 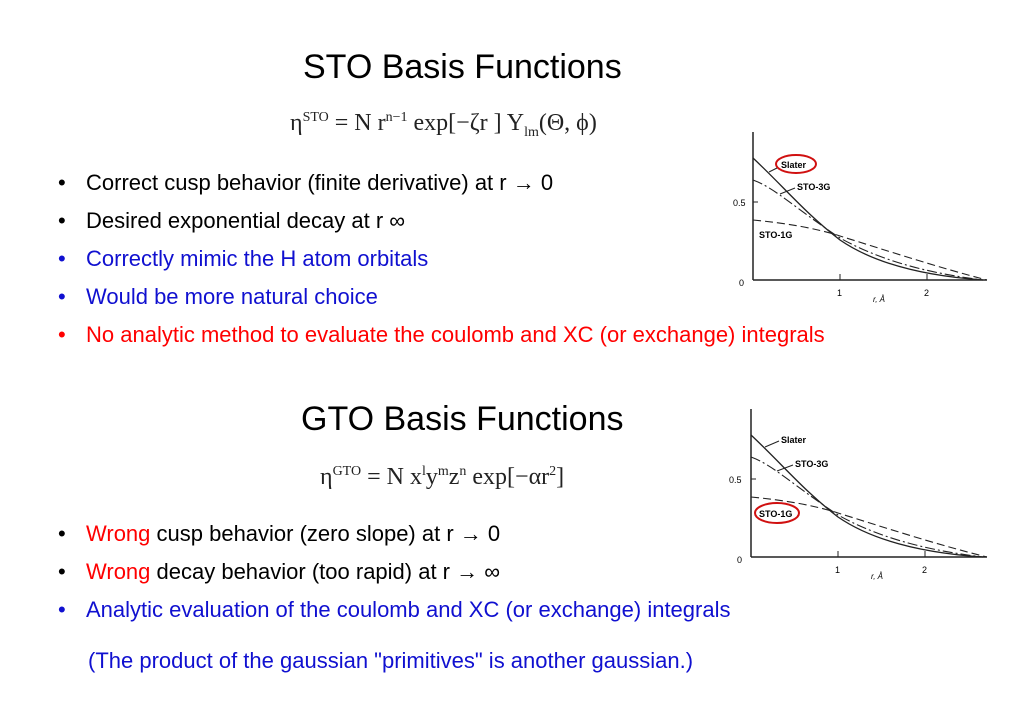 I want to click on formula-part-c: ], so click(x=560, y=477).